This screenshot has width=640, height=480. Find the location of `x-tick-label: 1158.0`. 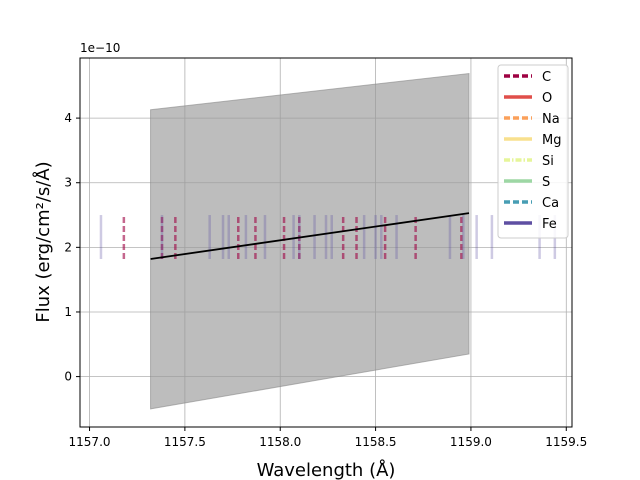

x-tick-label: 1158.0 is located at coordinates (280, 442).